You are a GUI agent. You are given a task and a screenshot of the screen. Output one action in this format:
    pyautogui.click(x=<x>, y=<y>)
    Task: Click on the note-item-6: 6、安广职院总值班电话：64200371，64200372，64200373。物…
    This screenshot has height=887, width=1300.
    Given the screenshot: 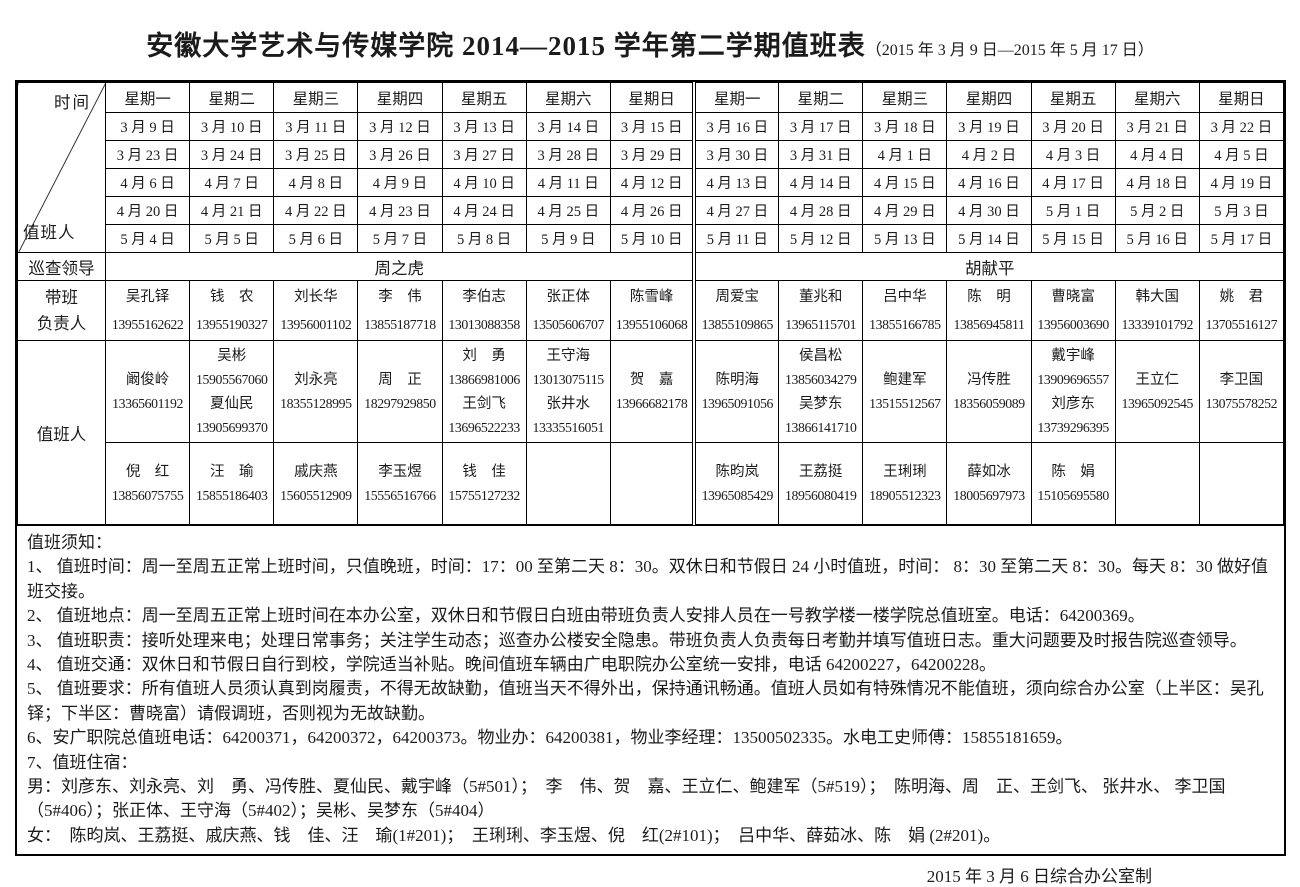 What is the action you would take?
    pyautogui.click(x=550, y=738)
    